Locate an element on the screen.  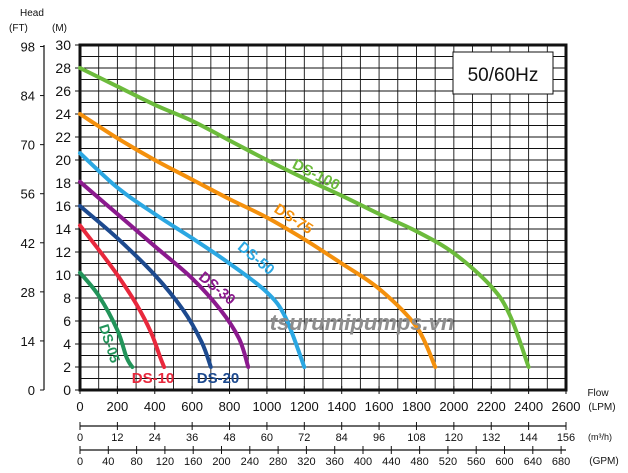
axis-gpm-tick-label: 640 is located at coordinates (533, 462).